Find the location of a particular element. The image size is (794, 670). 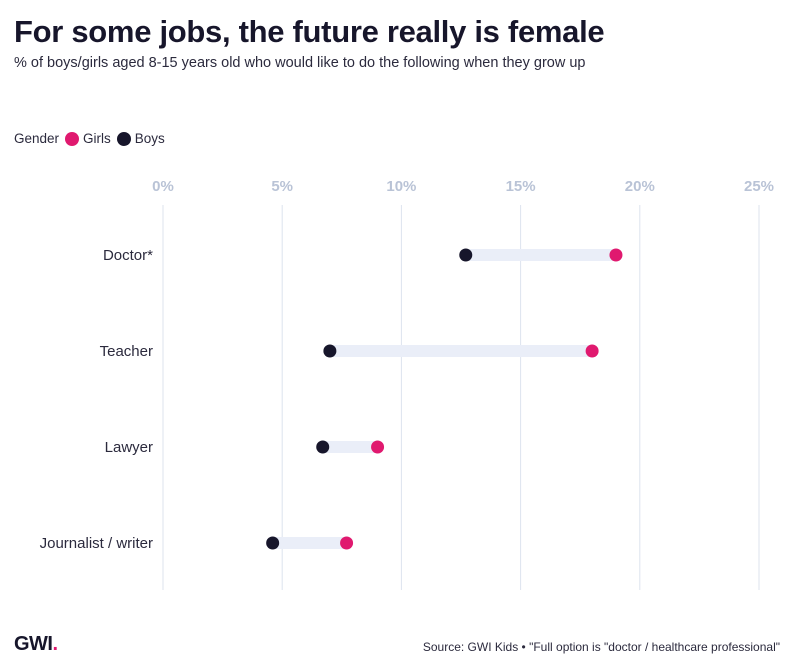

gwi-logo-text: GWI is located at coordinates (33, 644).